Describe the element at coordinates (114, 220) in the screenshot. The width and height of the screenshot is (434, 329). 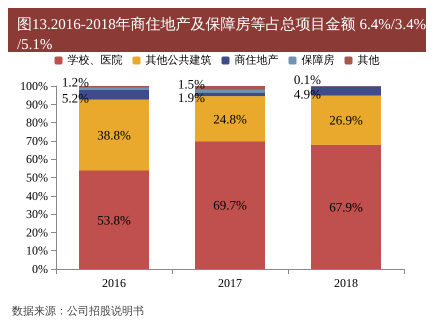
I see `data-label: 53.8%` at that location.